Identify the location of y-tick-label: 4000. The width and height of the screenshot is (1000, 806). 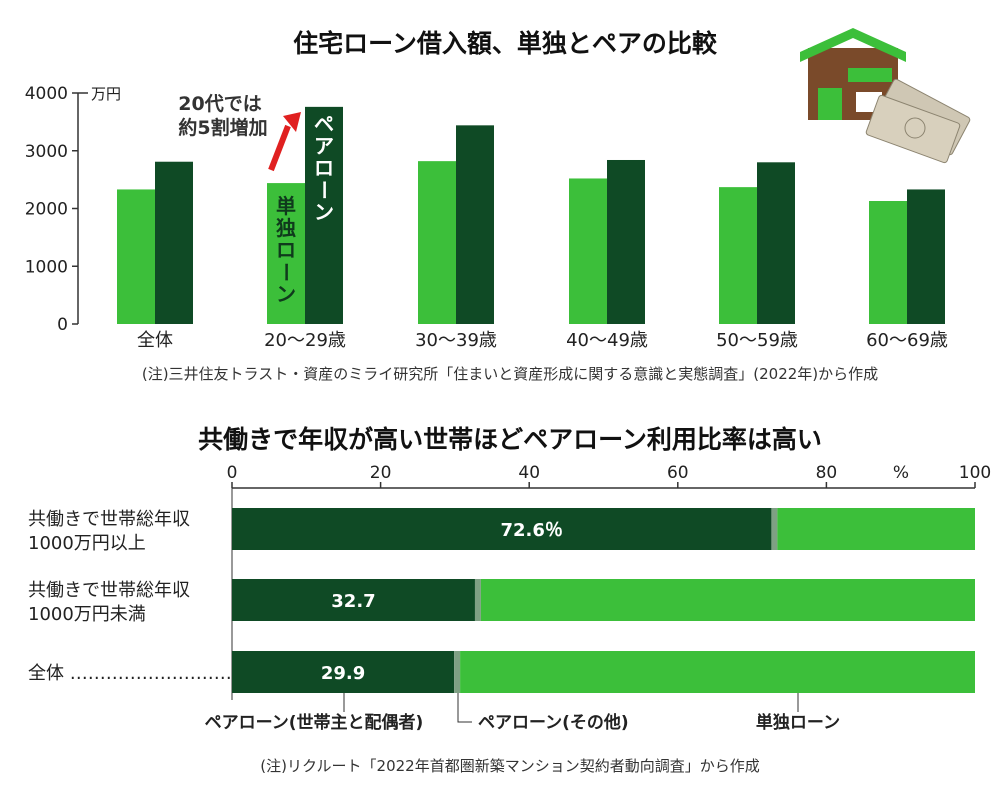
(46, 94).